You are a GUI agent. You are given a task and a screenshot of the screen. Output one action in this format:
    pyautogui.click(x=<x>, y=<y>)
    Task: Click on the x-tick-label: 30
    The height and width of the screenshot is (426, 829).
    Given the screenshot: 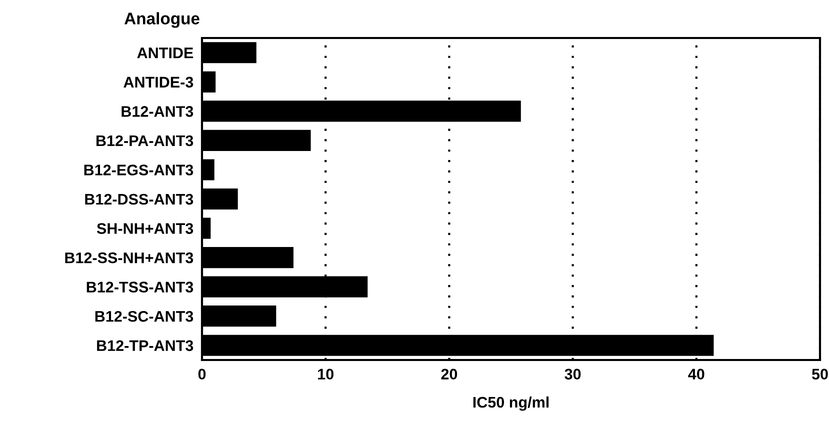 What is the action you would take?
    pyautogui.click(x=572, y=374)
    